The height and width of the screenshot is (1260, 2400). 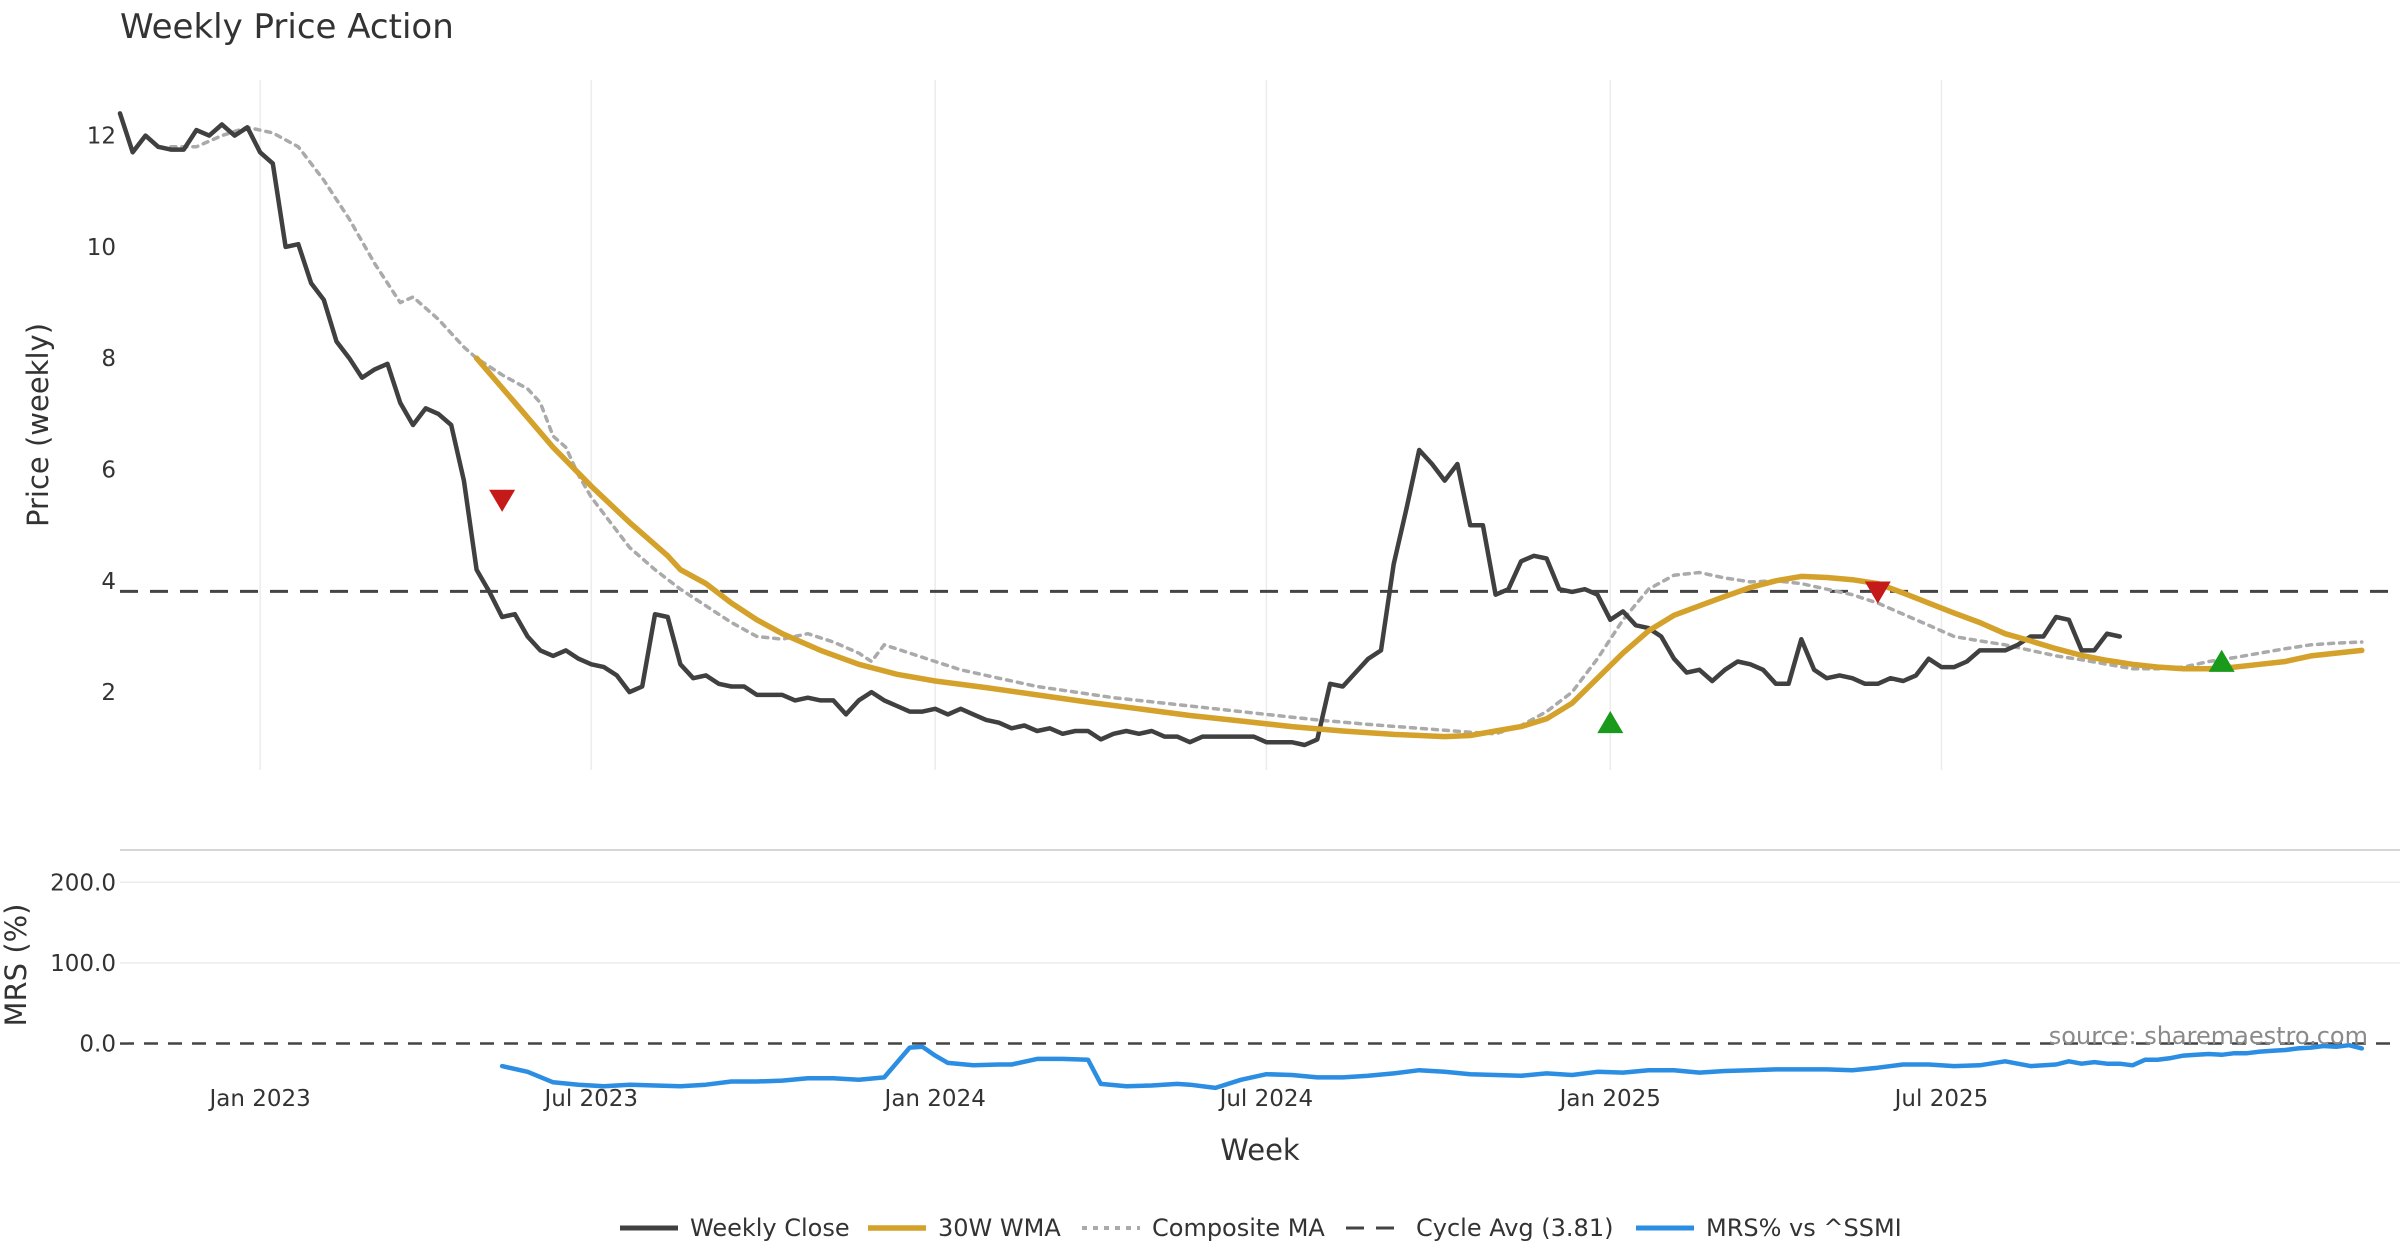 I want to click on mrs-series, so click(x=1432, y=1066).